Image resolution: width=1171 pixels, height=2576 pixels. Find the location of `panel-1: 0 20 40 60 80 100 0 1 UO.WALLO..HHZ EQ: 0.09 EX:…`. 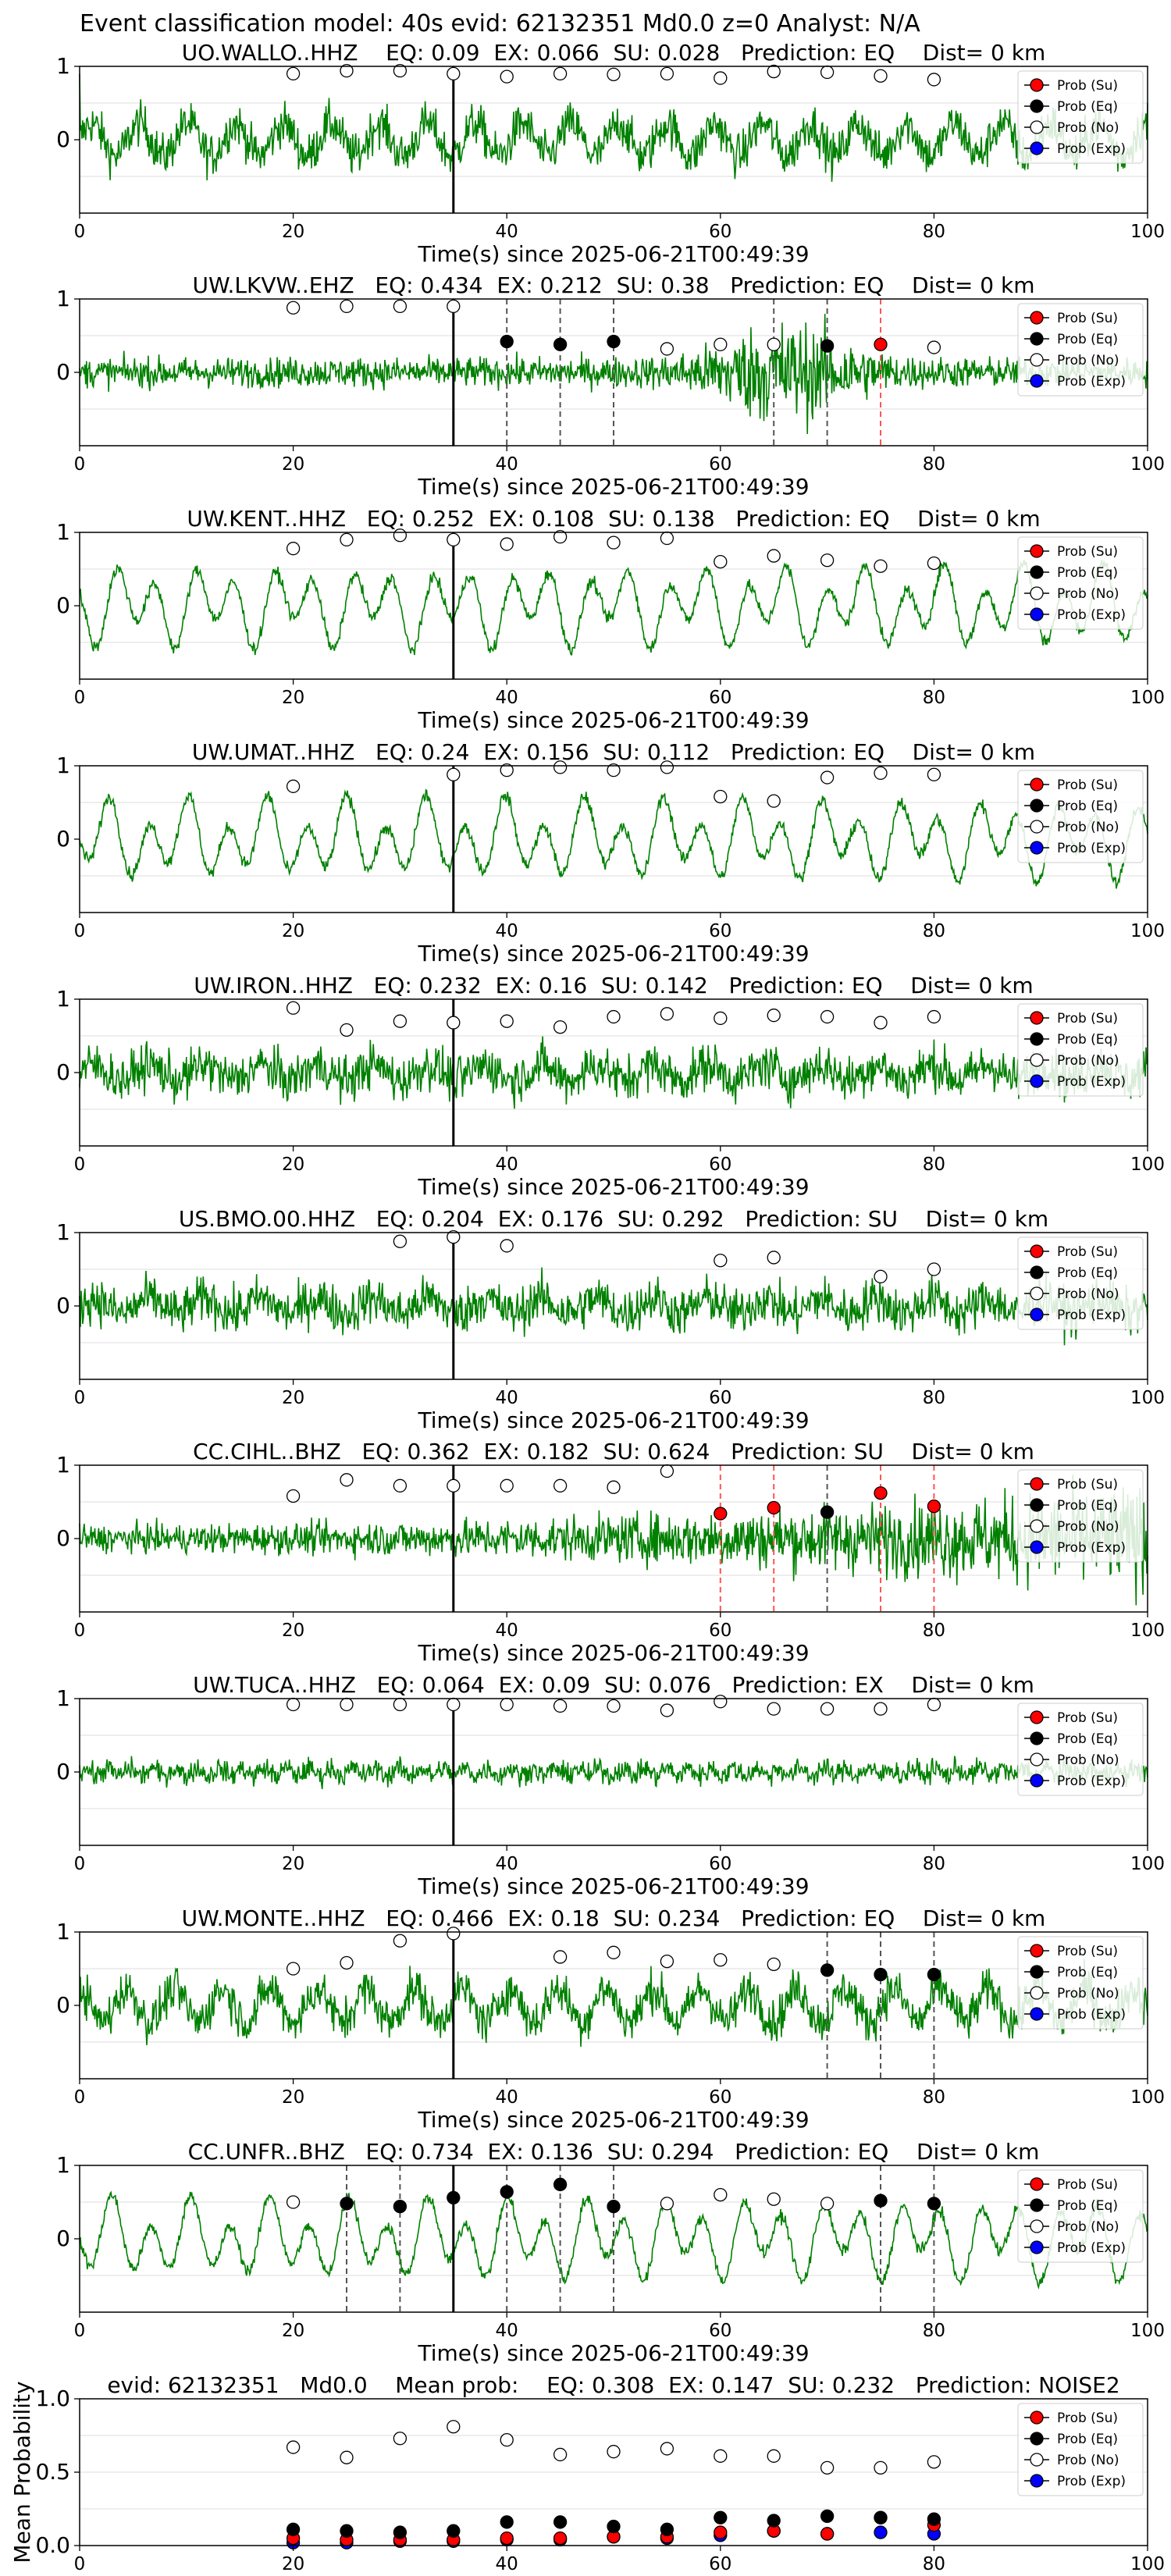

panel-1: 0 20 40 60 80 100 0 1 UO.WALLO..HHZ EQ: 0.09 EX:… is located at coordinates (610, 153).